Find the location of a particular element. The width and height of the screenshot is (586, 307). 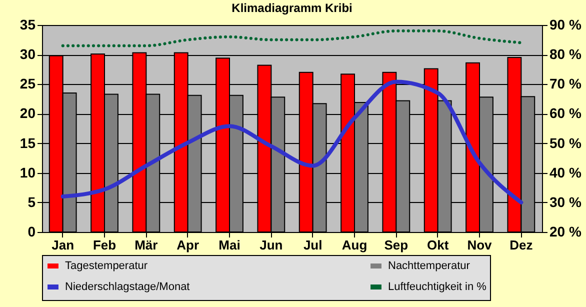

line-series is located at coordinates (292, 38).